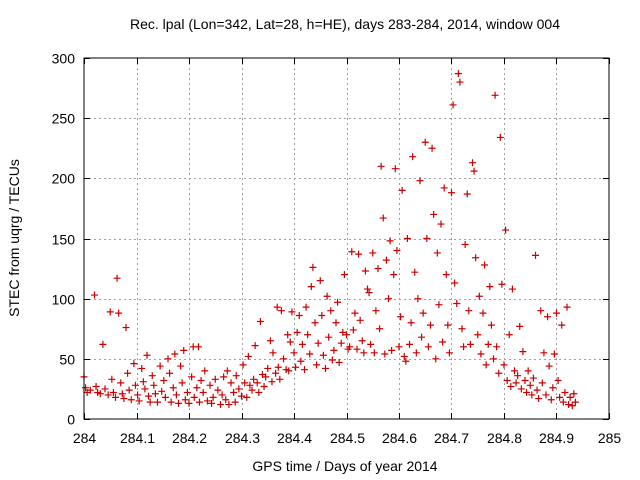 This screenshot has width=640, height=480. What do you see at coordinates (347, 438) in the screenshot?
I see `x-tick-label: 284.5` at bounding box center [347, 438].